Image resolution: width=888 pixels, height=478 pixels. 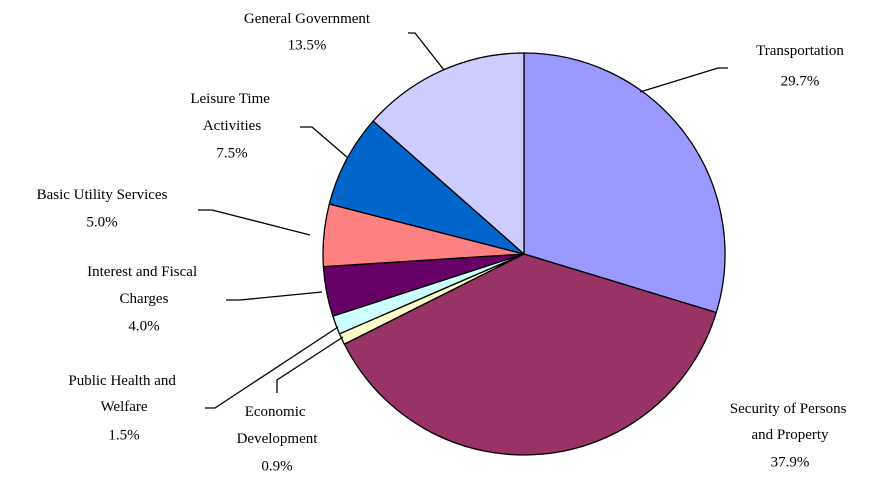 I want to click on slice-value-label: 1.5%, so click(x=123, y=435).